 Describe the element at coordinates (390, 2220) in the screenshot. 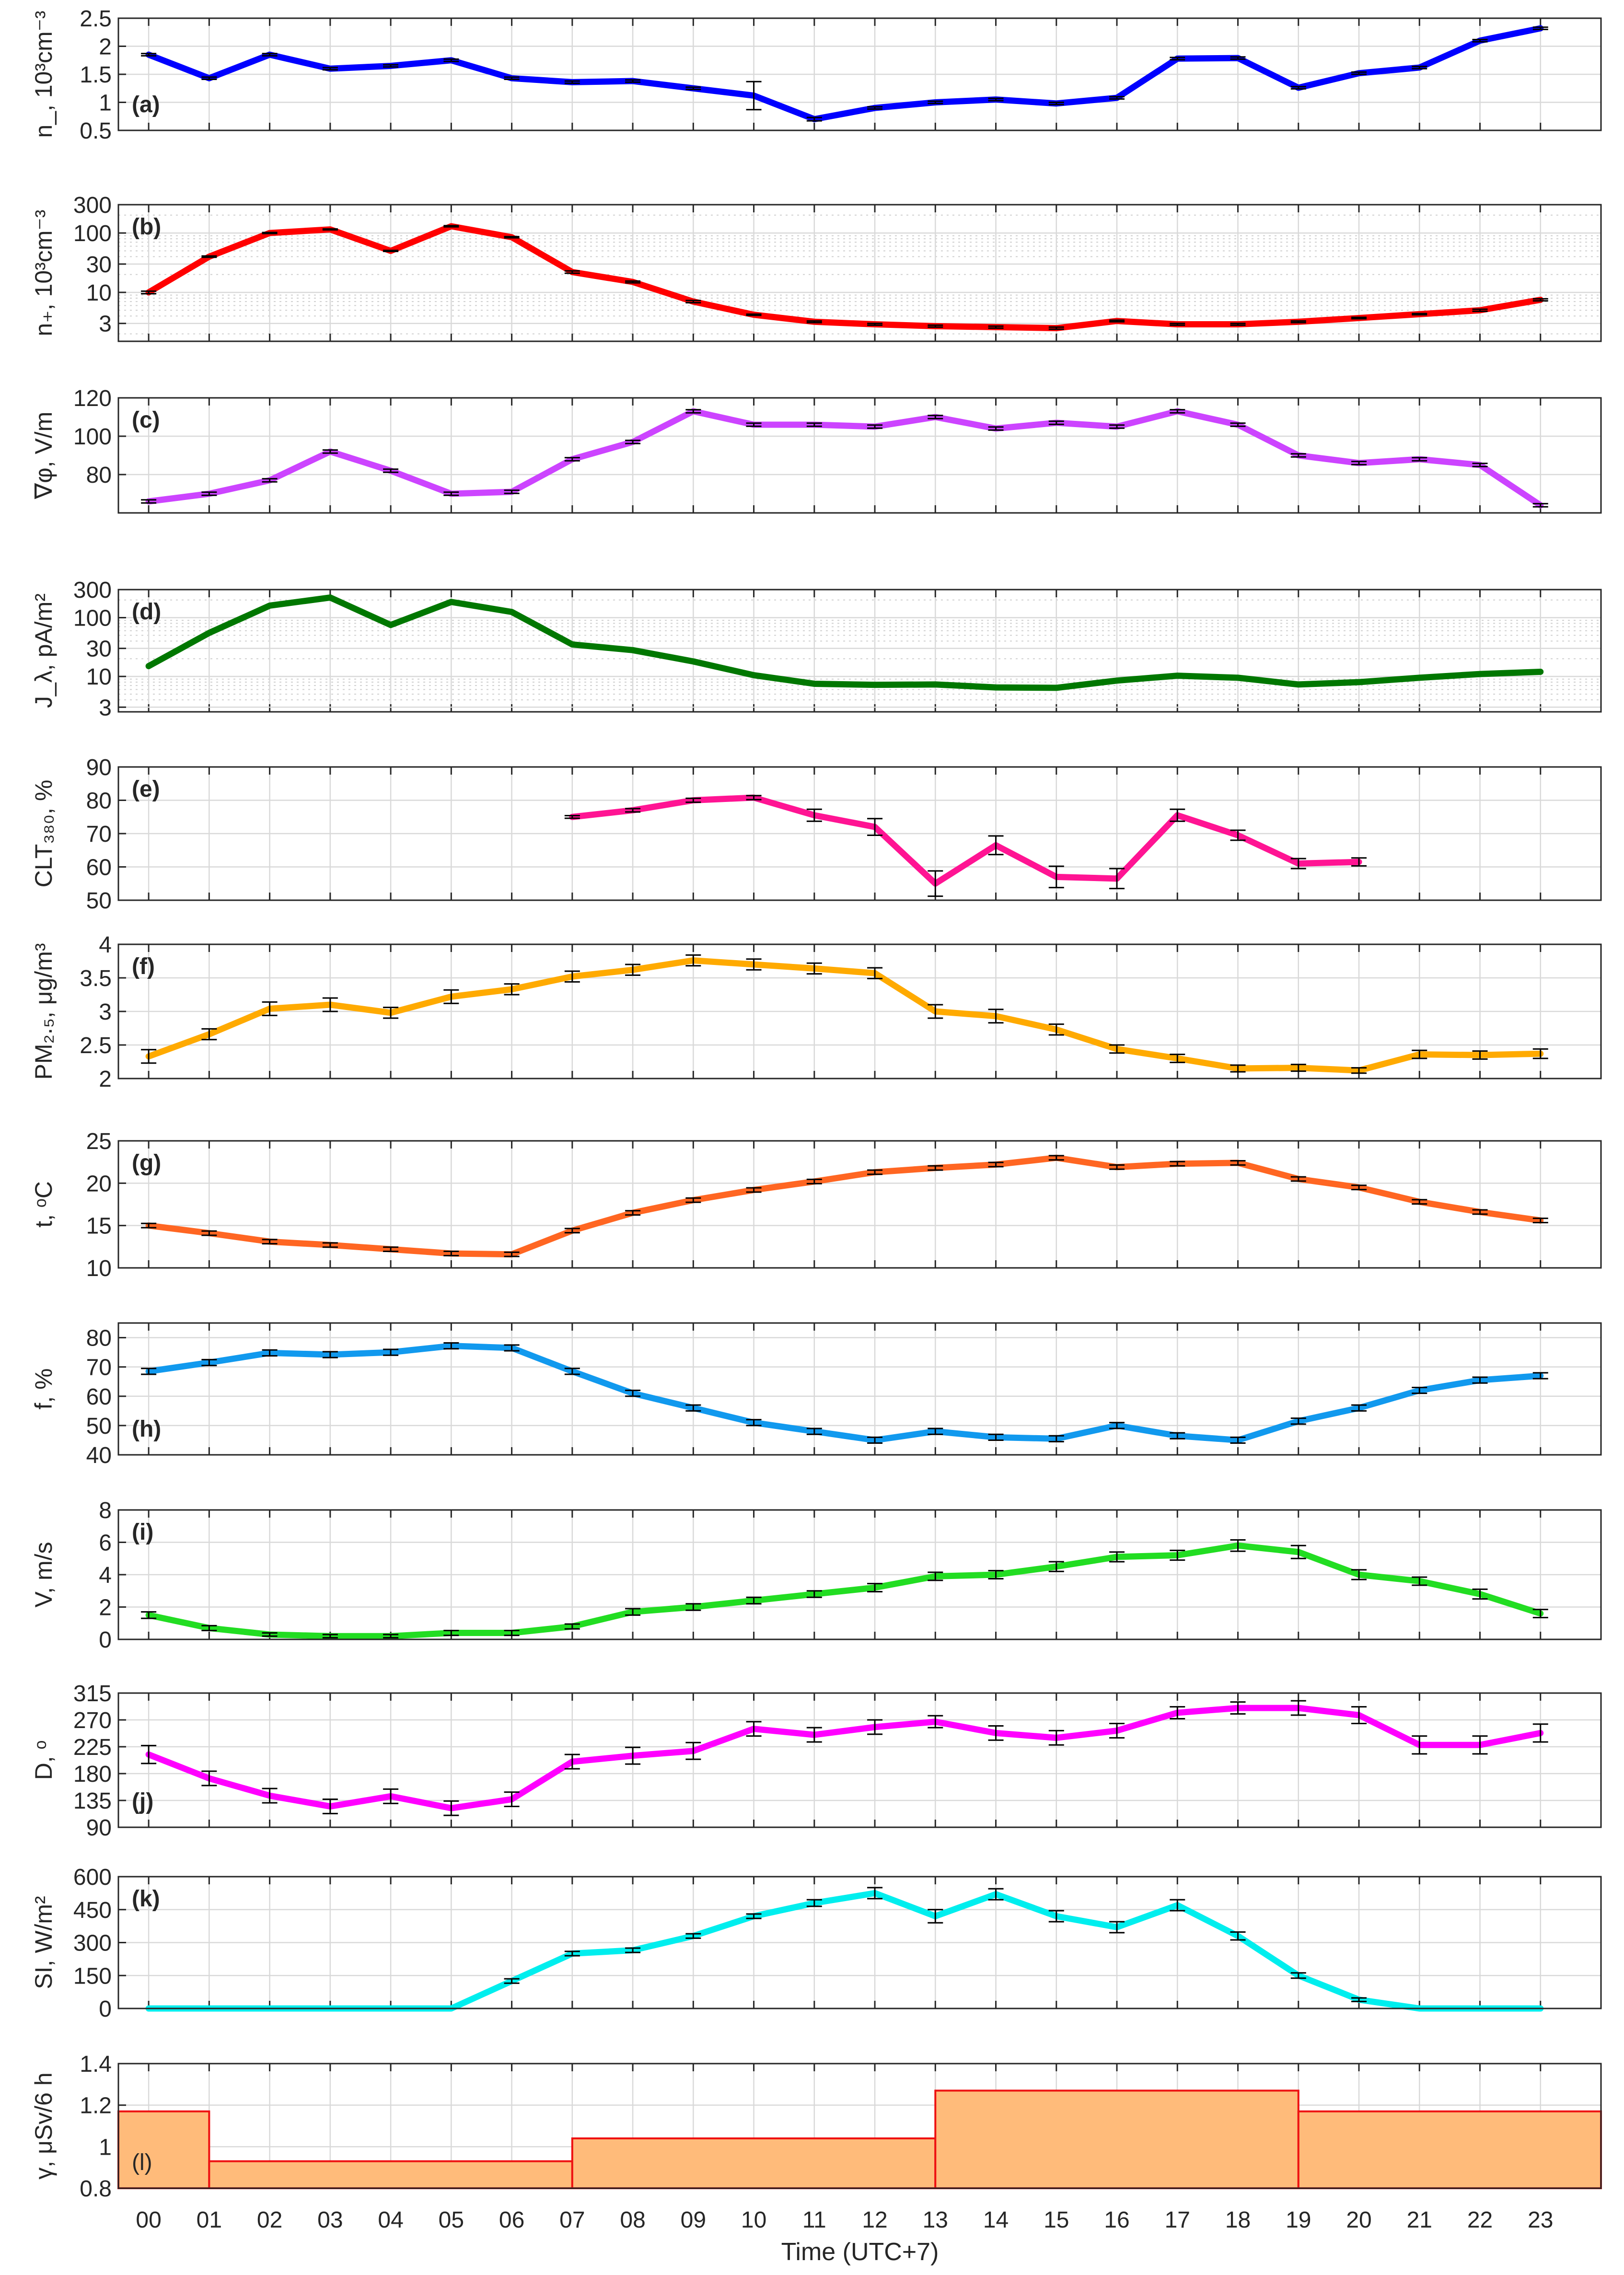

I see `x-tick-label: 04` at that location.